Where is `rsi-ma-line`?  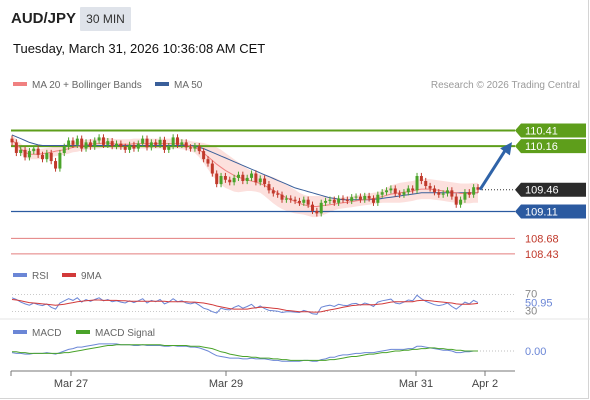
rsi-ma-line is located at coordinates (245, 306).